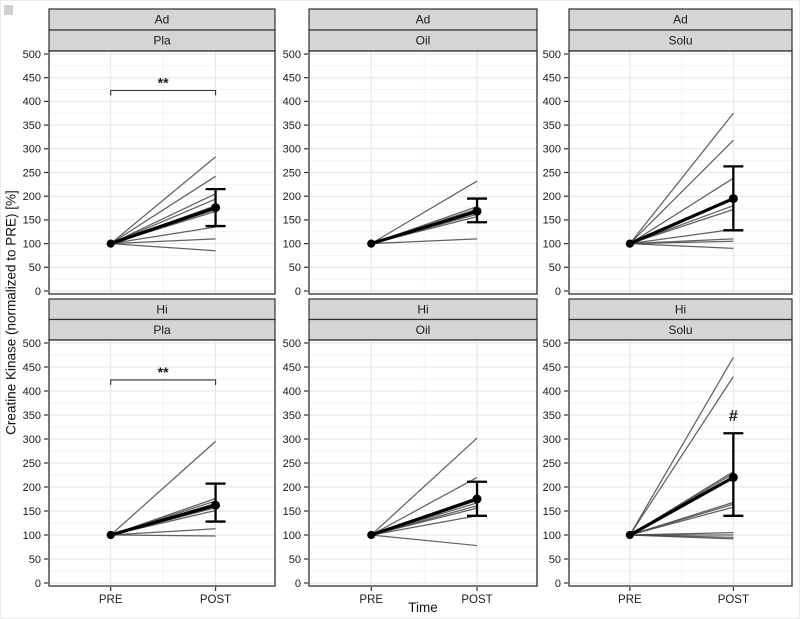  Describe the element at coordinates (733, 416) in the screenshot. I see `significance-label: #` at that location.